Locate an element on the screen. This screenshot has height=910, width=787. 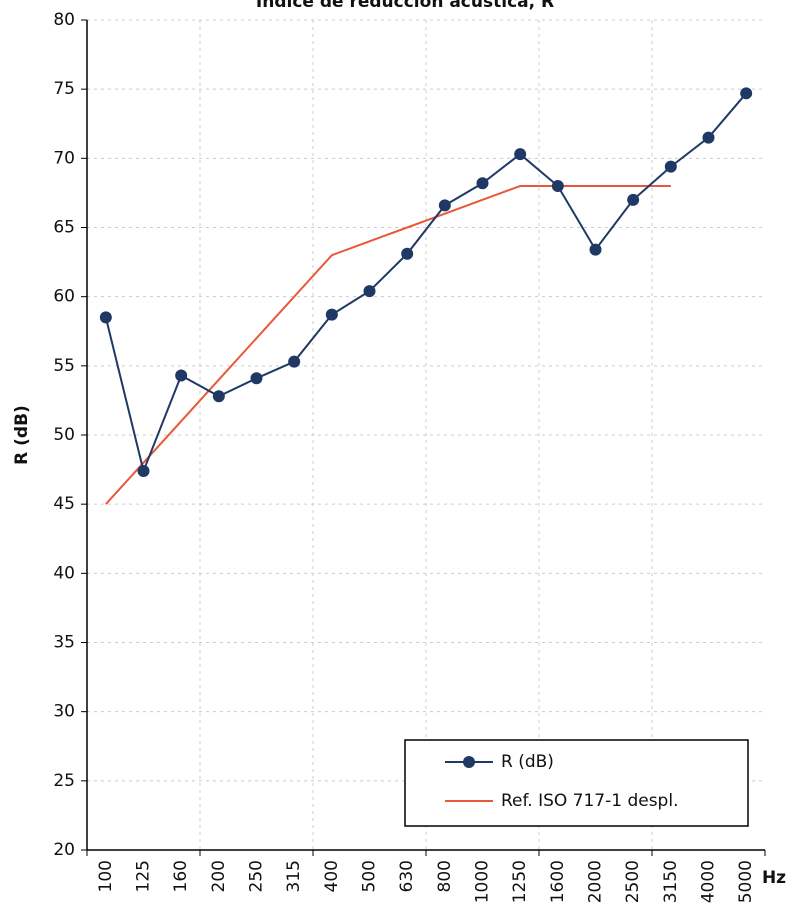
x-tick-label: 400 is located at coordinates (332, 876).